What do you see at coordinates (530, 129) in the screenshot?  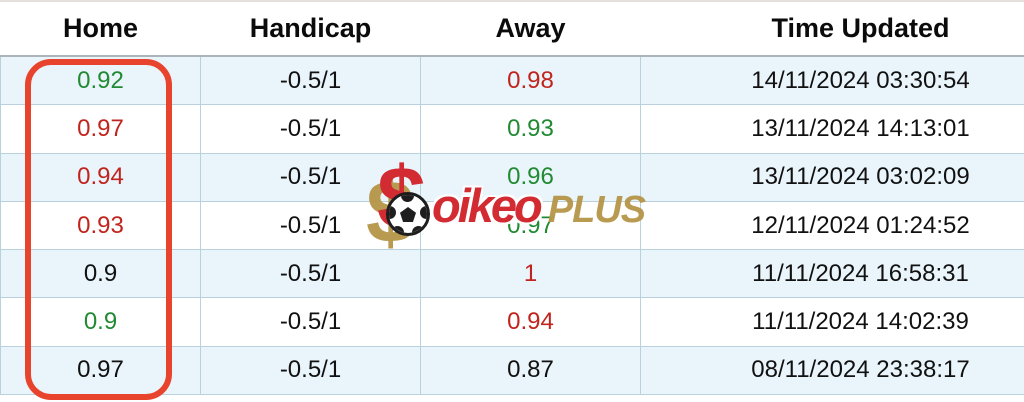 I see `away-odds-cell: 0.93` at bounding box center [530, 129].